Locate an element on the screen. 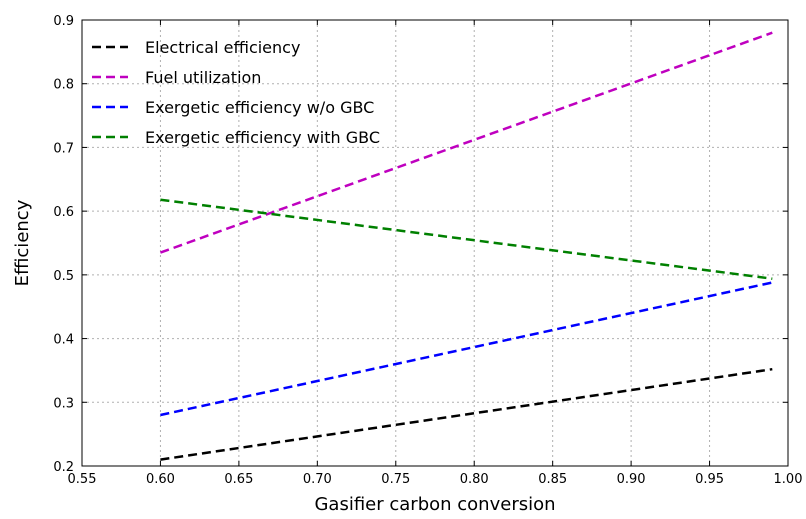  x-axis-title: Gasifier carbon conversion is located at coordinates (434, 504).